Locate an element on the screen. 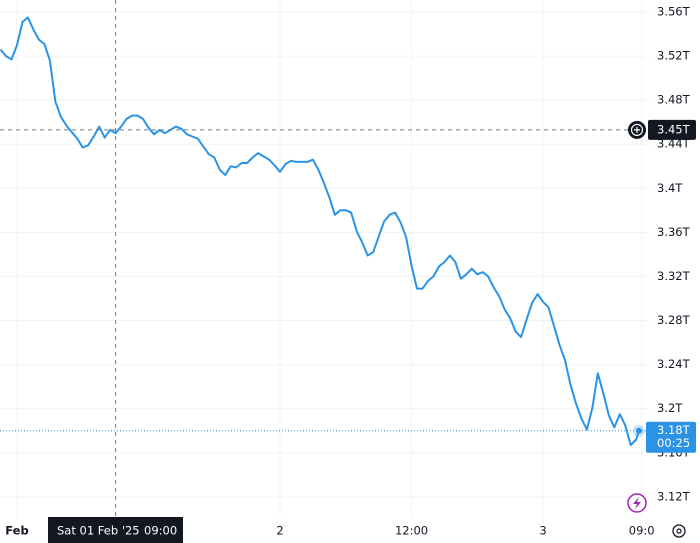  crosshair-price-label: 3.45T is located at coordinates (674, 129).